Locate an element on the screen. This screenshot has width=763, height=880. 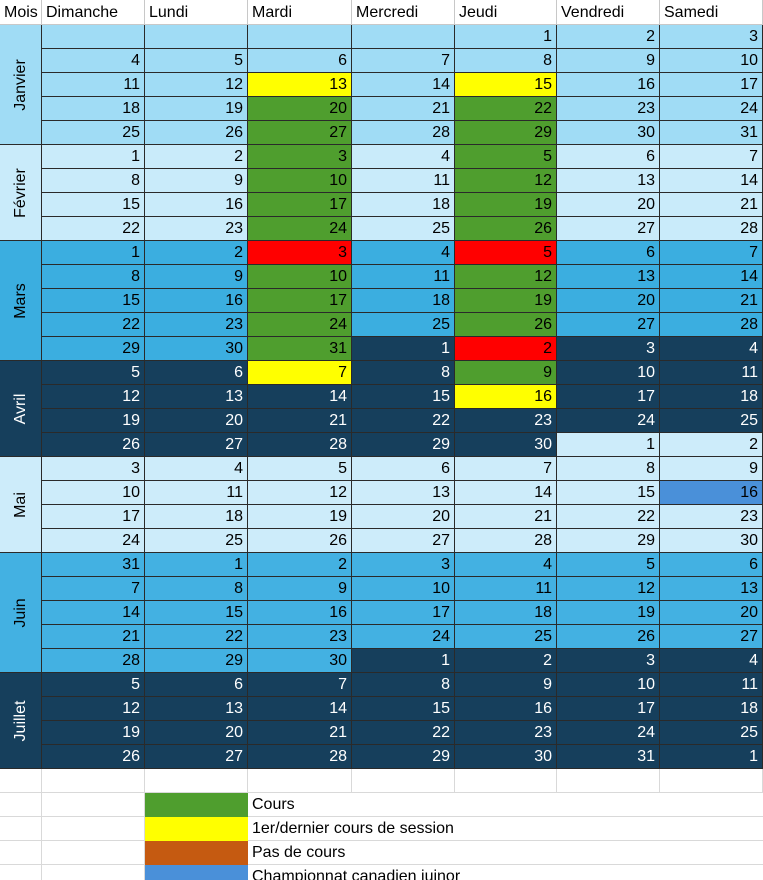
day-cell: 30 is located at coordinates (506, 445).